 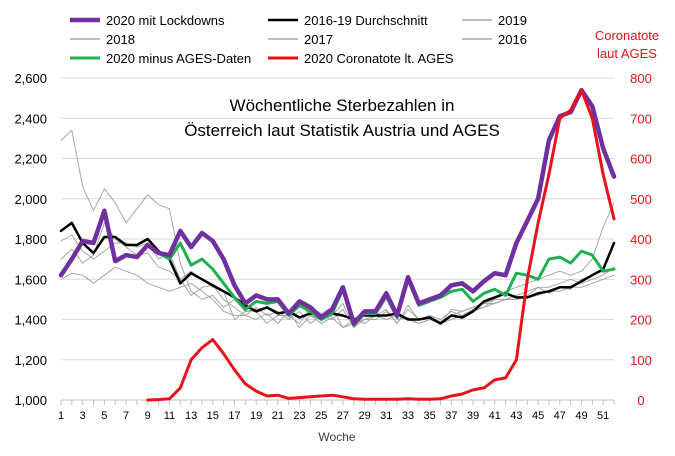 I want to click on chart-title-line1: Wöchentliche Sterbezahlen in, so click(x=342, y=105).